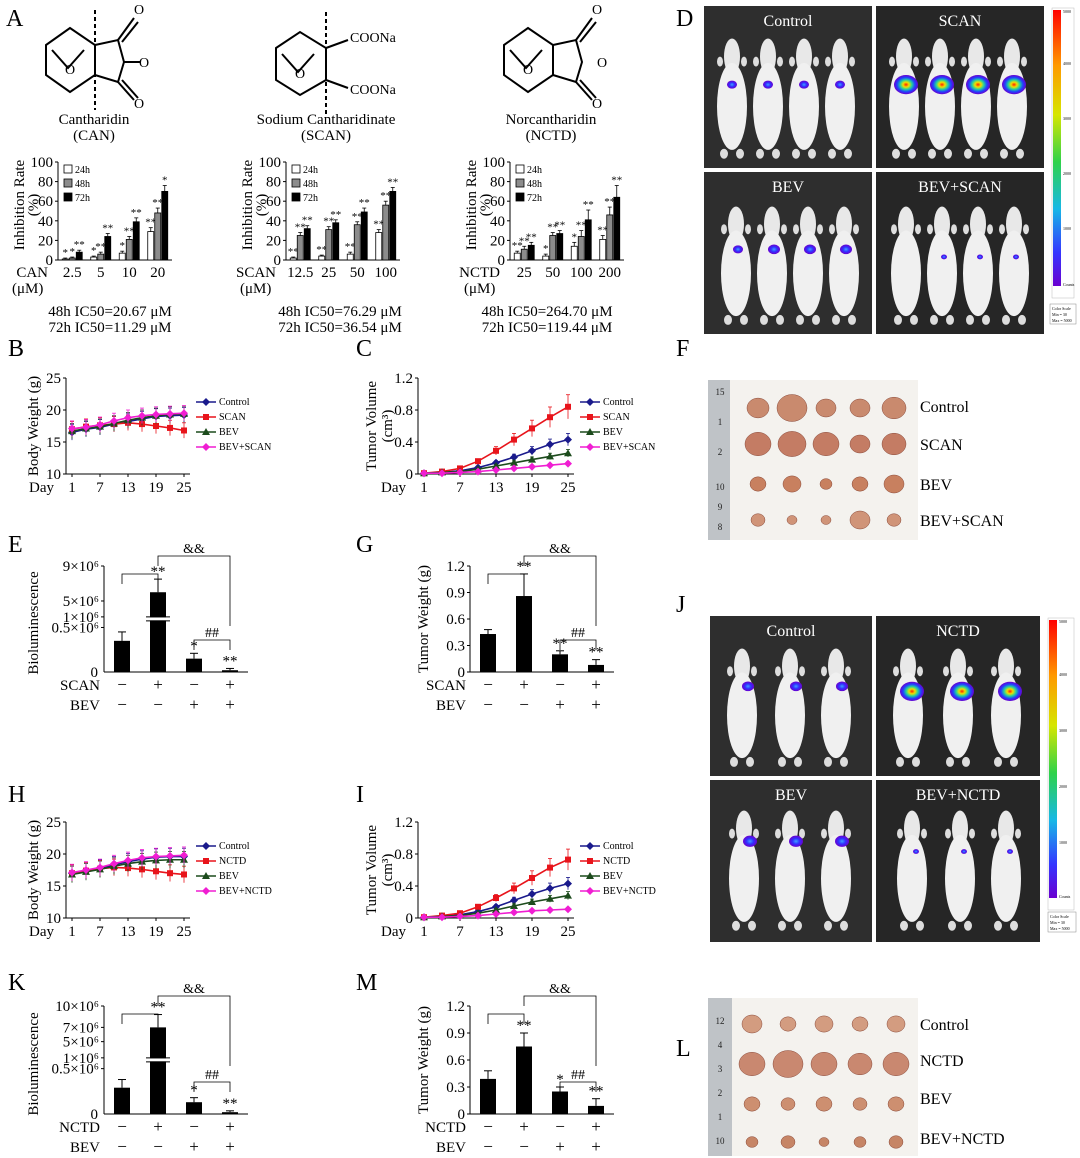 Image resolution: width=1080 pixels, height=1158 pixels. What do you see at coordinates (100, 932) in the screenshot?
I see `x-tick-label: 7` at bounding box center [100, 932].